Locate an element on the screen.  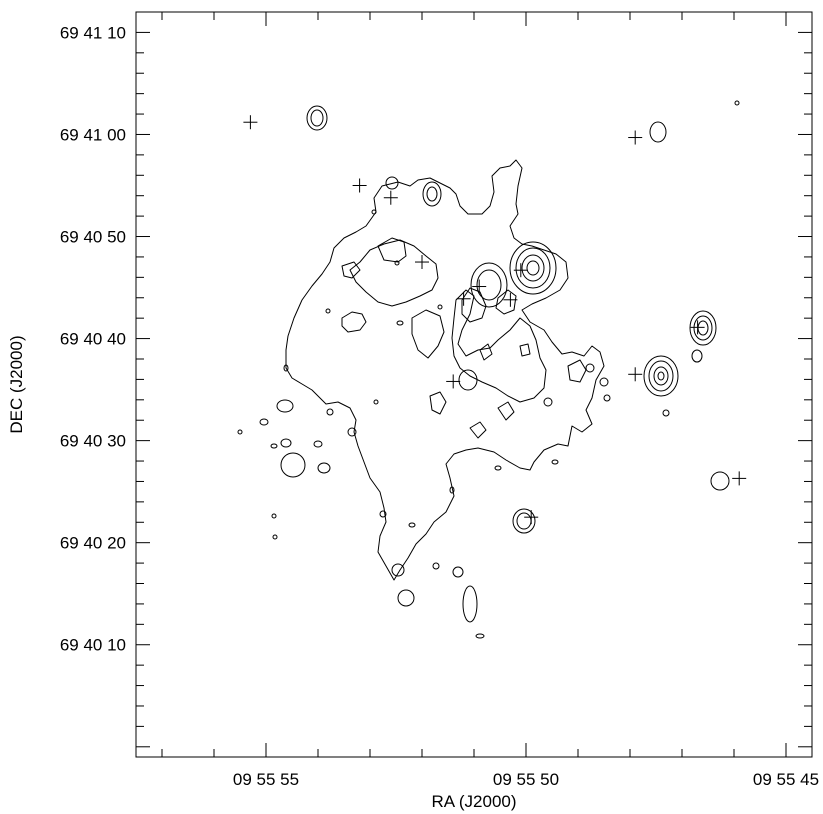
y-tick-label: 69 40 10 is located at coordinates (93, 645).